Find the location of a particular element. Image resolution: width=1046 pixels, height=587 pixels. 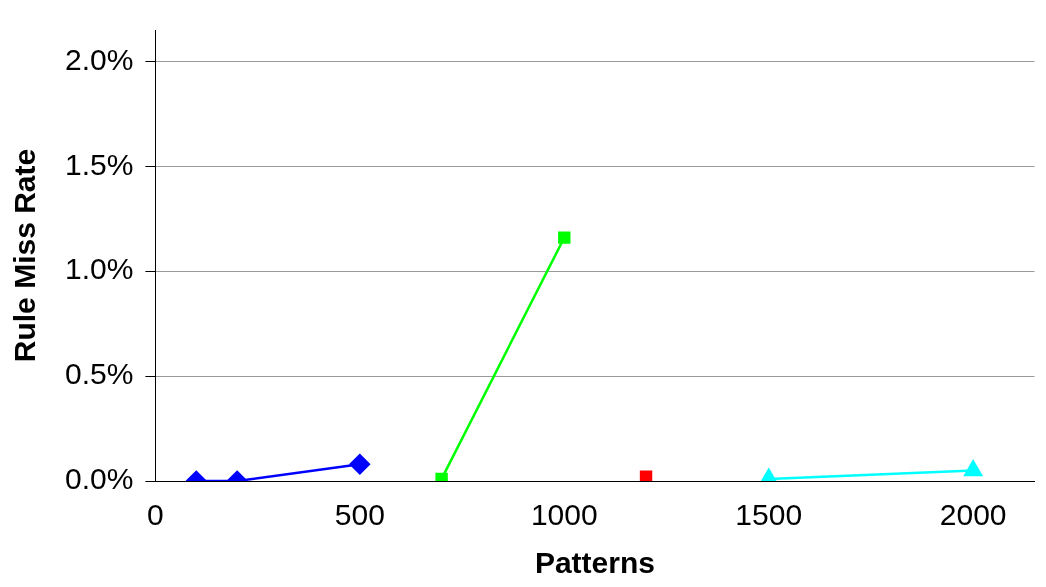

y-tick-label: 1.5% is located at coordinates (99, 164).